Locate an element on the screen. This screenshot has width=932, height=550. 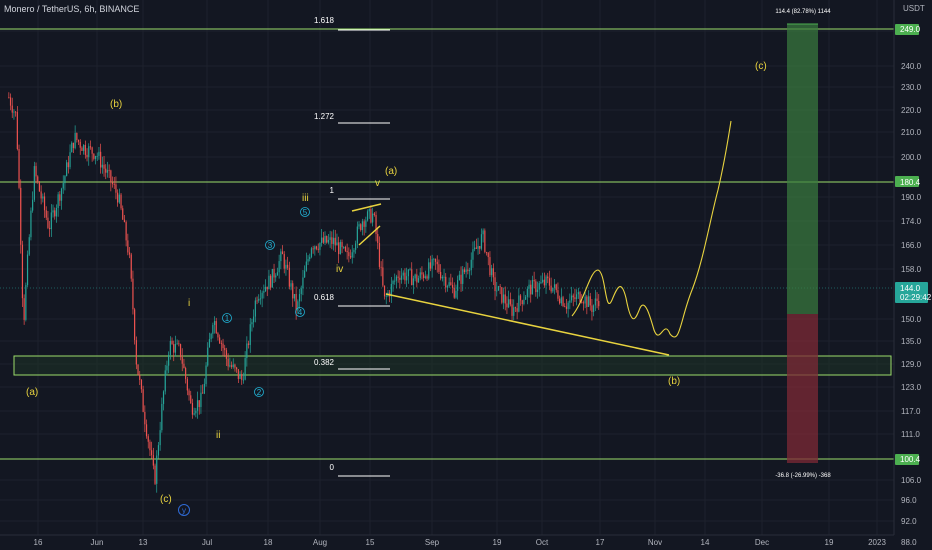
badge-top-bg is located at coordinates (907, 29).